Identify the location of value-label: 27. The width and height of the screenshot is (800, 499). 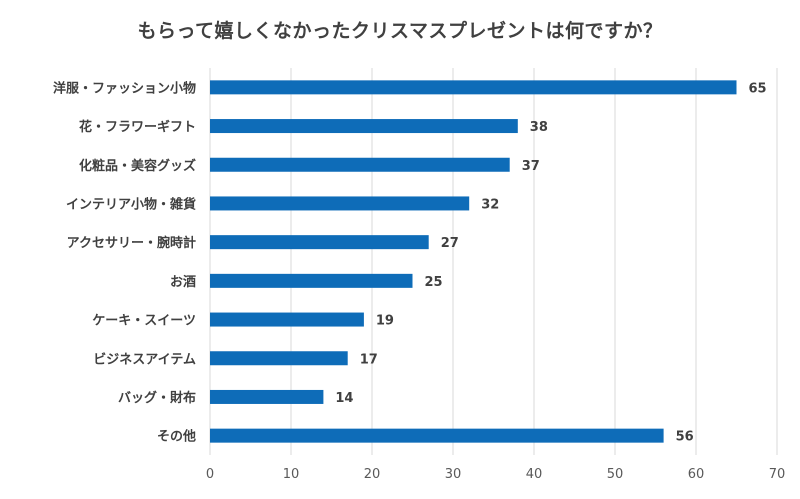
(450, 243).